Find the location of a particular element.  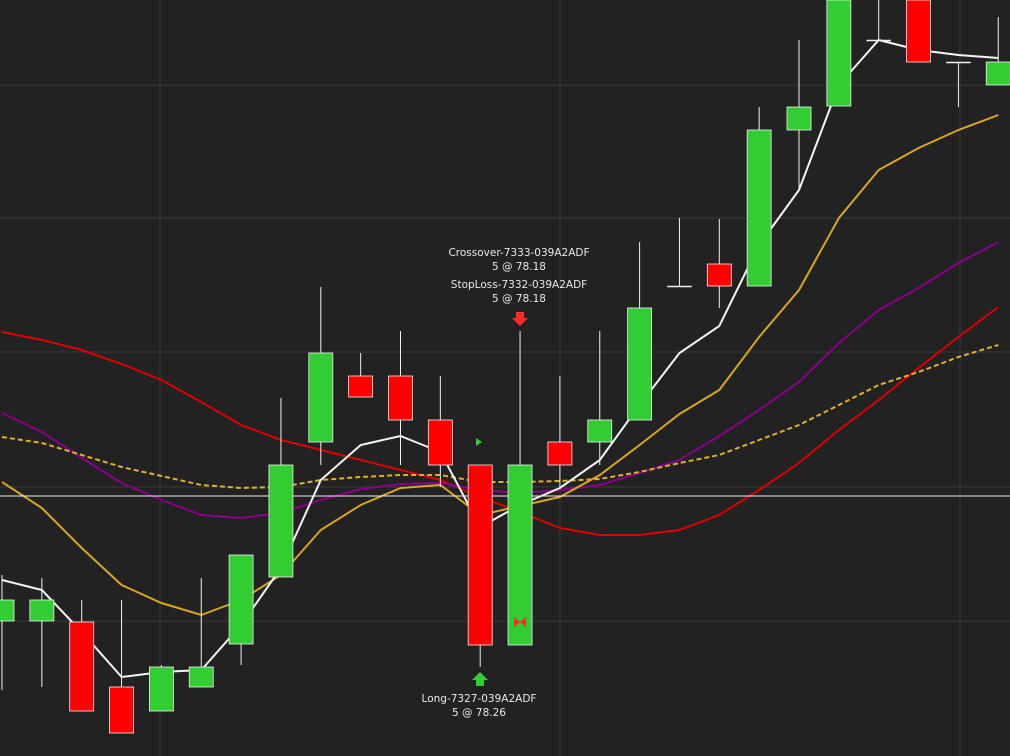

annotation-detail: 5 @ 78.26 is located at coordinates (479, 713).